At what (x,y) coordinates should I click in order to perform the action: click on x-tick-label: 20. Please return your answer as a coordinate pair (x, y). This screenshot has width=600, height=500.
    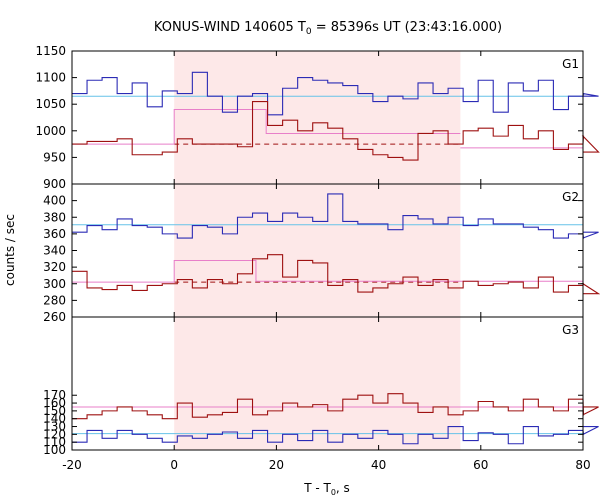
    Looking at the image, I should click on (276, 465).